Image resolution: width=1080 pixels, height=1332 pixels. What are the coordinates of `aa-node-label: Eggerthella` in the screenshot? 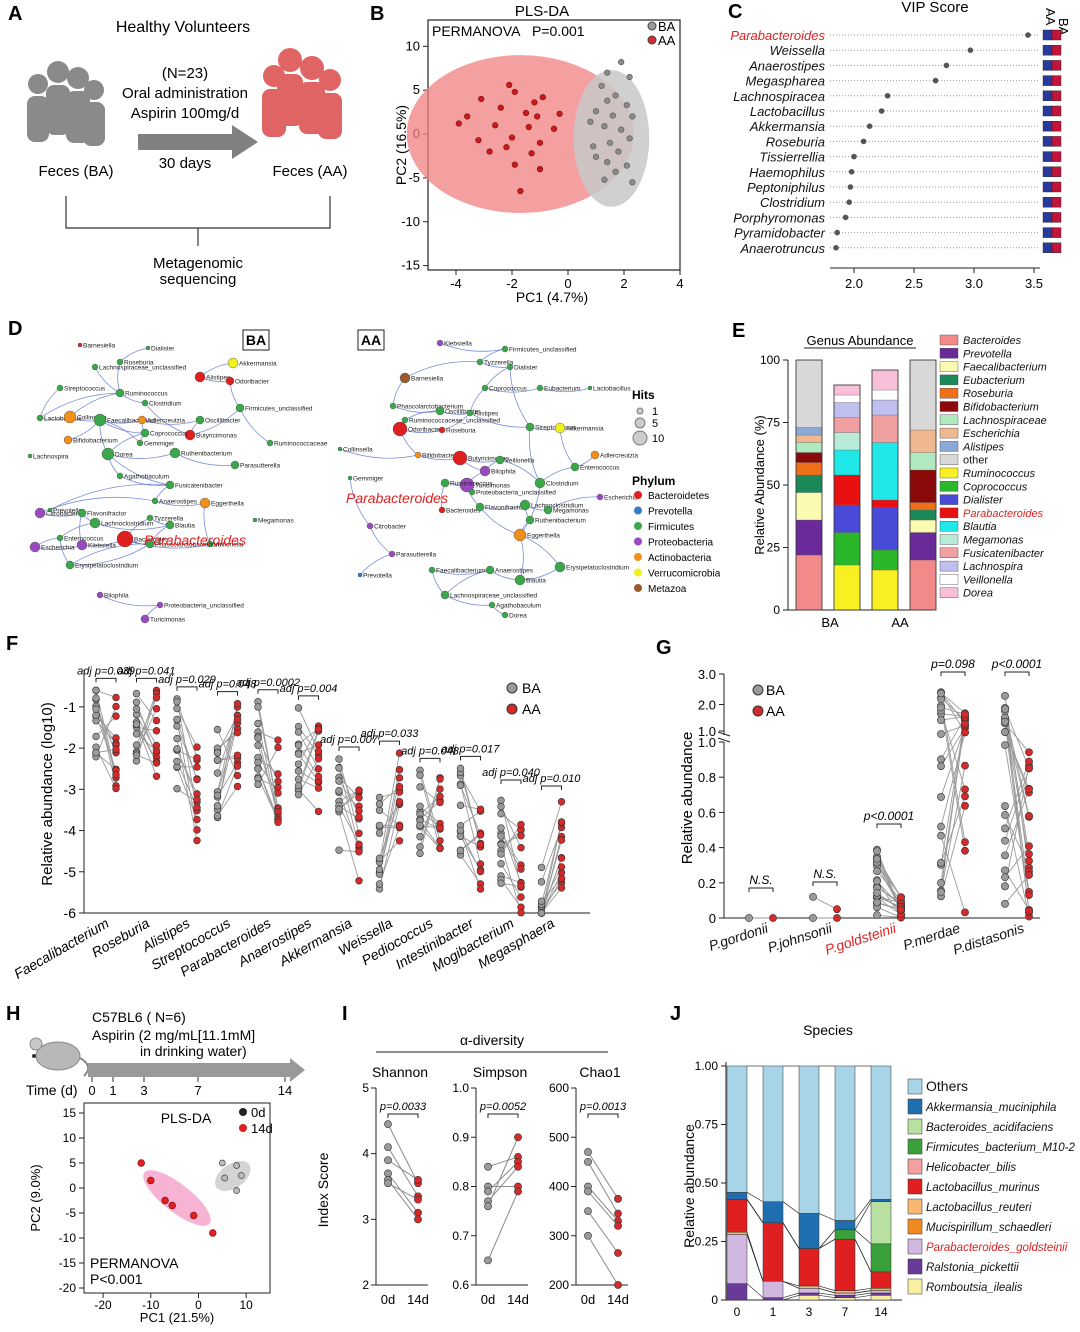 It's located at (543, 536).